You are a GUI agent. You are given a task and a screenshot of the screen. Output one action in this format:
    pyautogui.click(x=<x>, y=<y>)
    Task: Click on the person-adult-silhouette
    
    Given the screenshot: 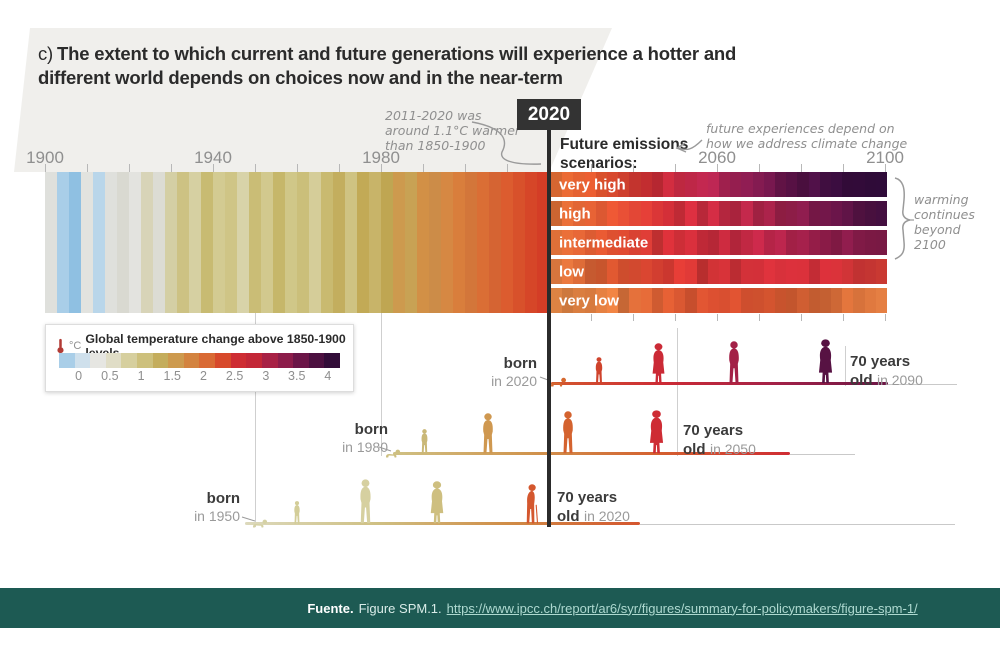 What is the action you would take?
    pyautogui.click(x=568, y=435)
    